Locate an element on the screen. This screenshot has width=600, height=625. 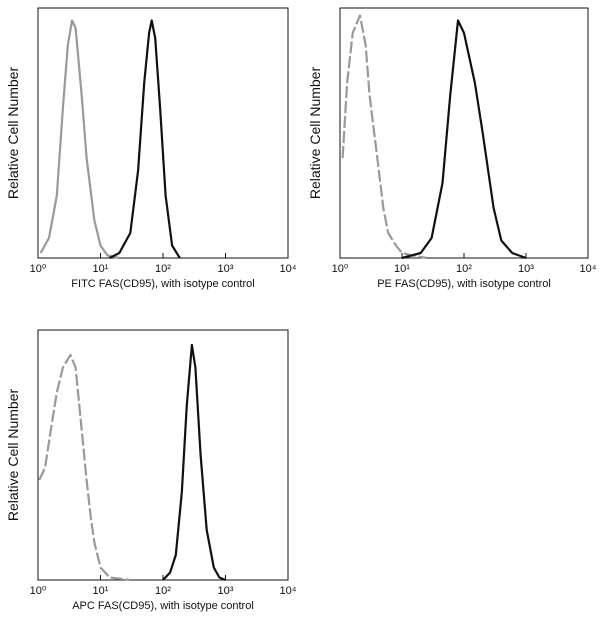
x-axis-label: FITC FAS(CD95), with isotype control is located at coordinates (162, 284).